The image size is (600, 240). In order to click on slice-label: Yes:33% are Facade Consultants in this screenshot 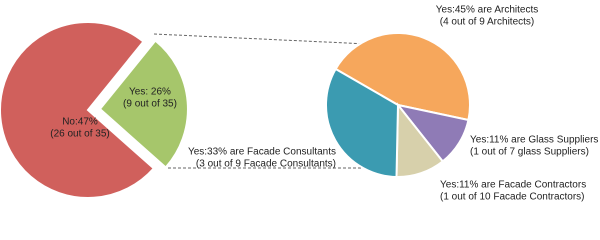, I will do `click(262, 152)`.